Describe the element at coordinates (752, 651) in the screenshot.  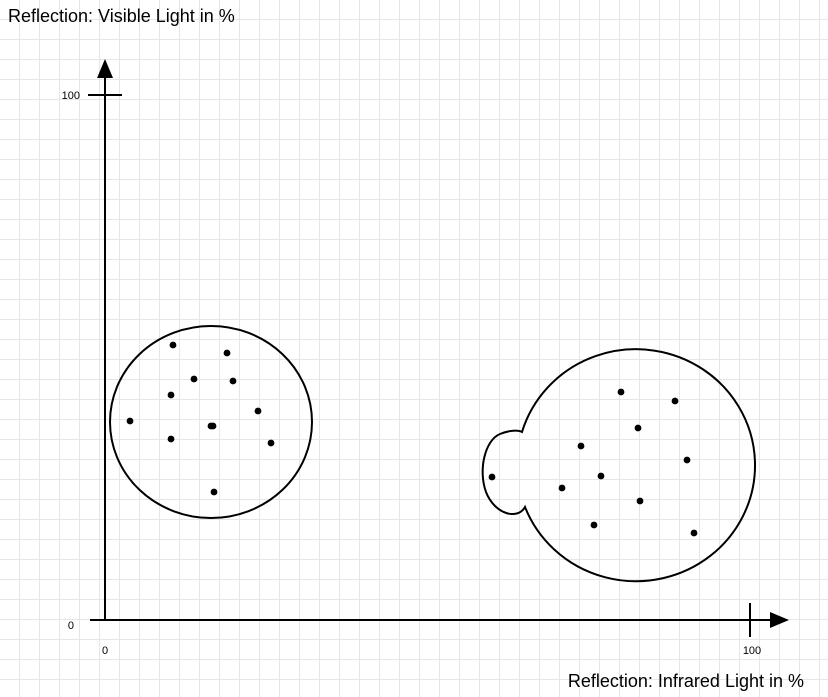
I see `x-tick-100-label: 100` at that location.